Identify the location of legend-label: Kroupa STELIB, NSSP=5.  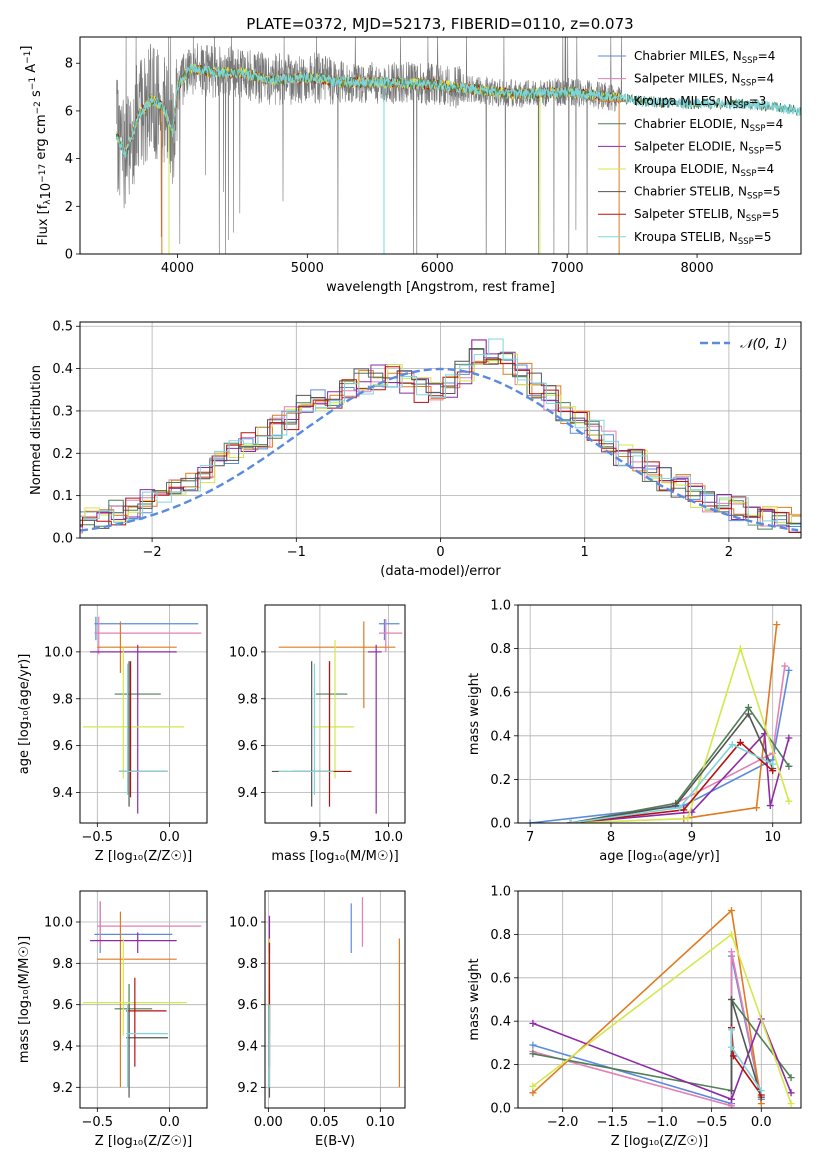
(703, 238).